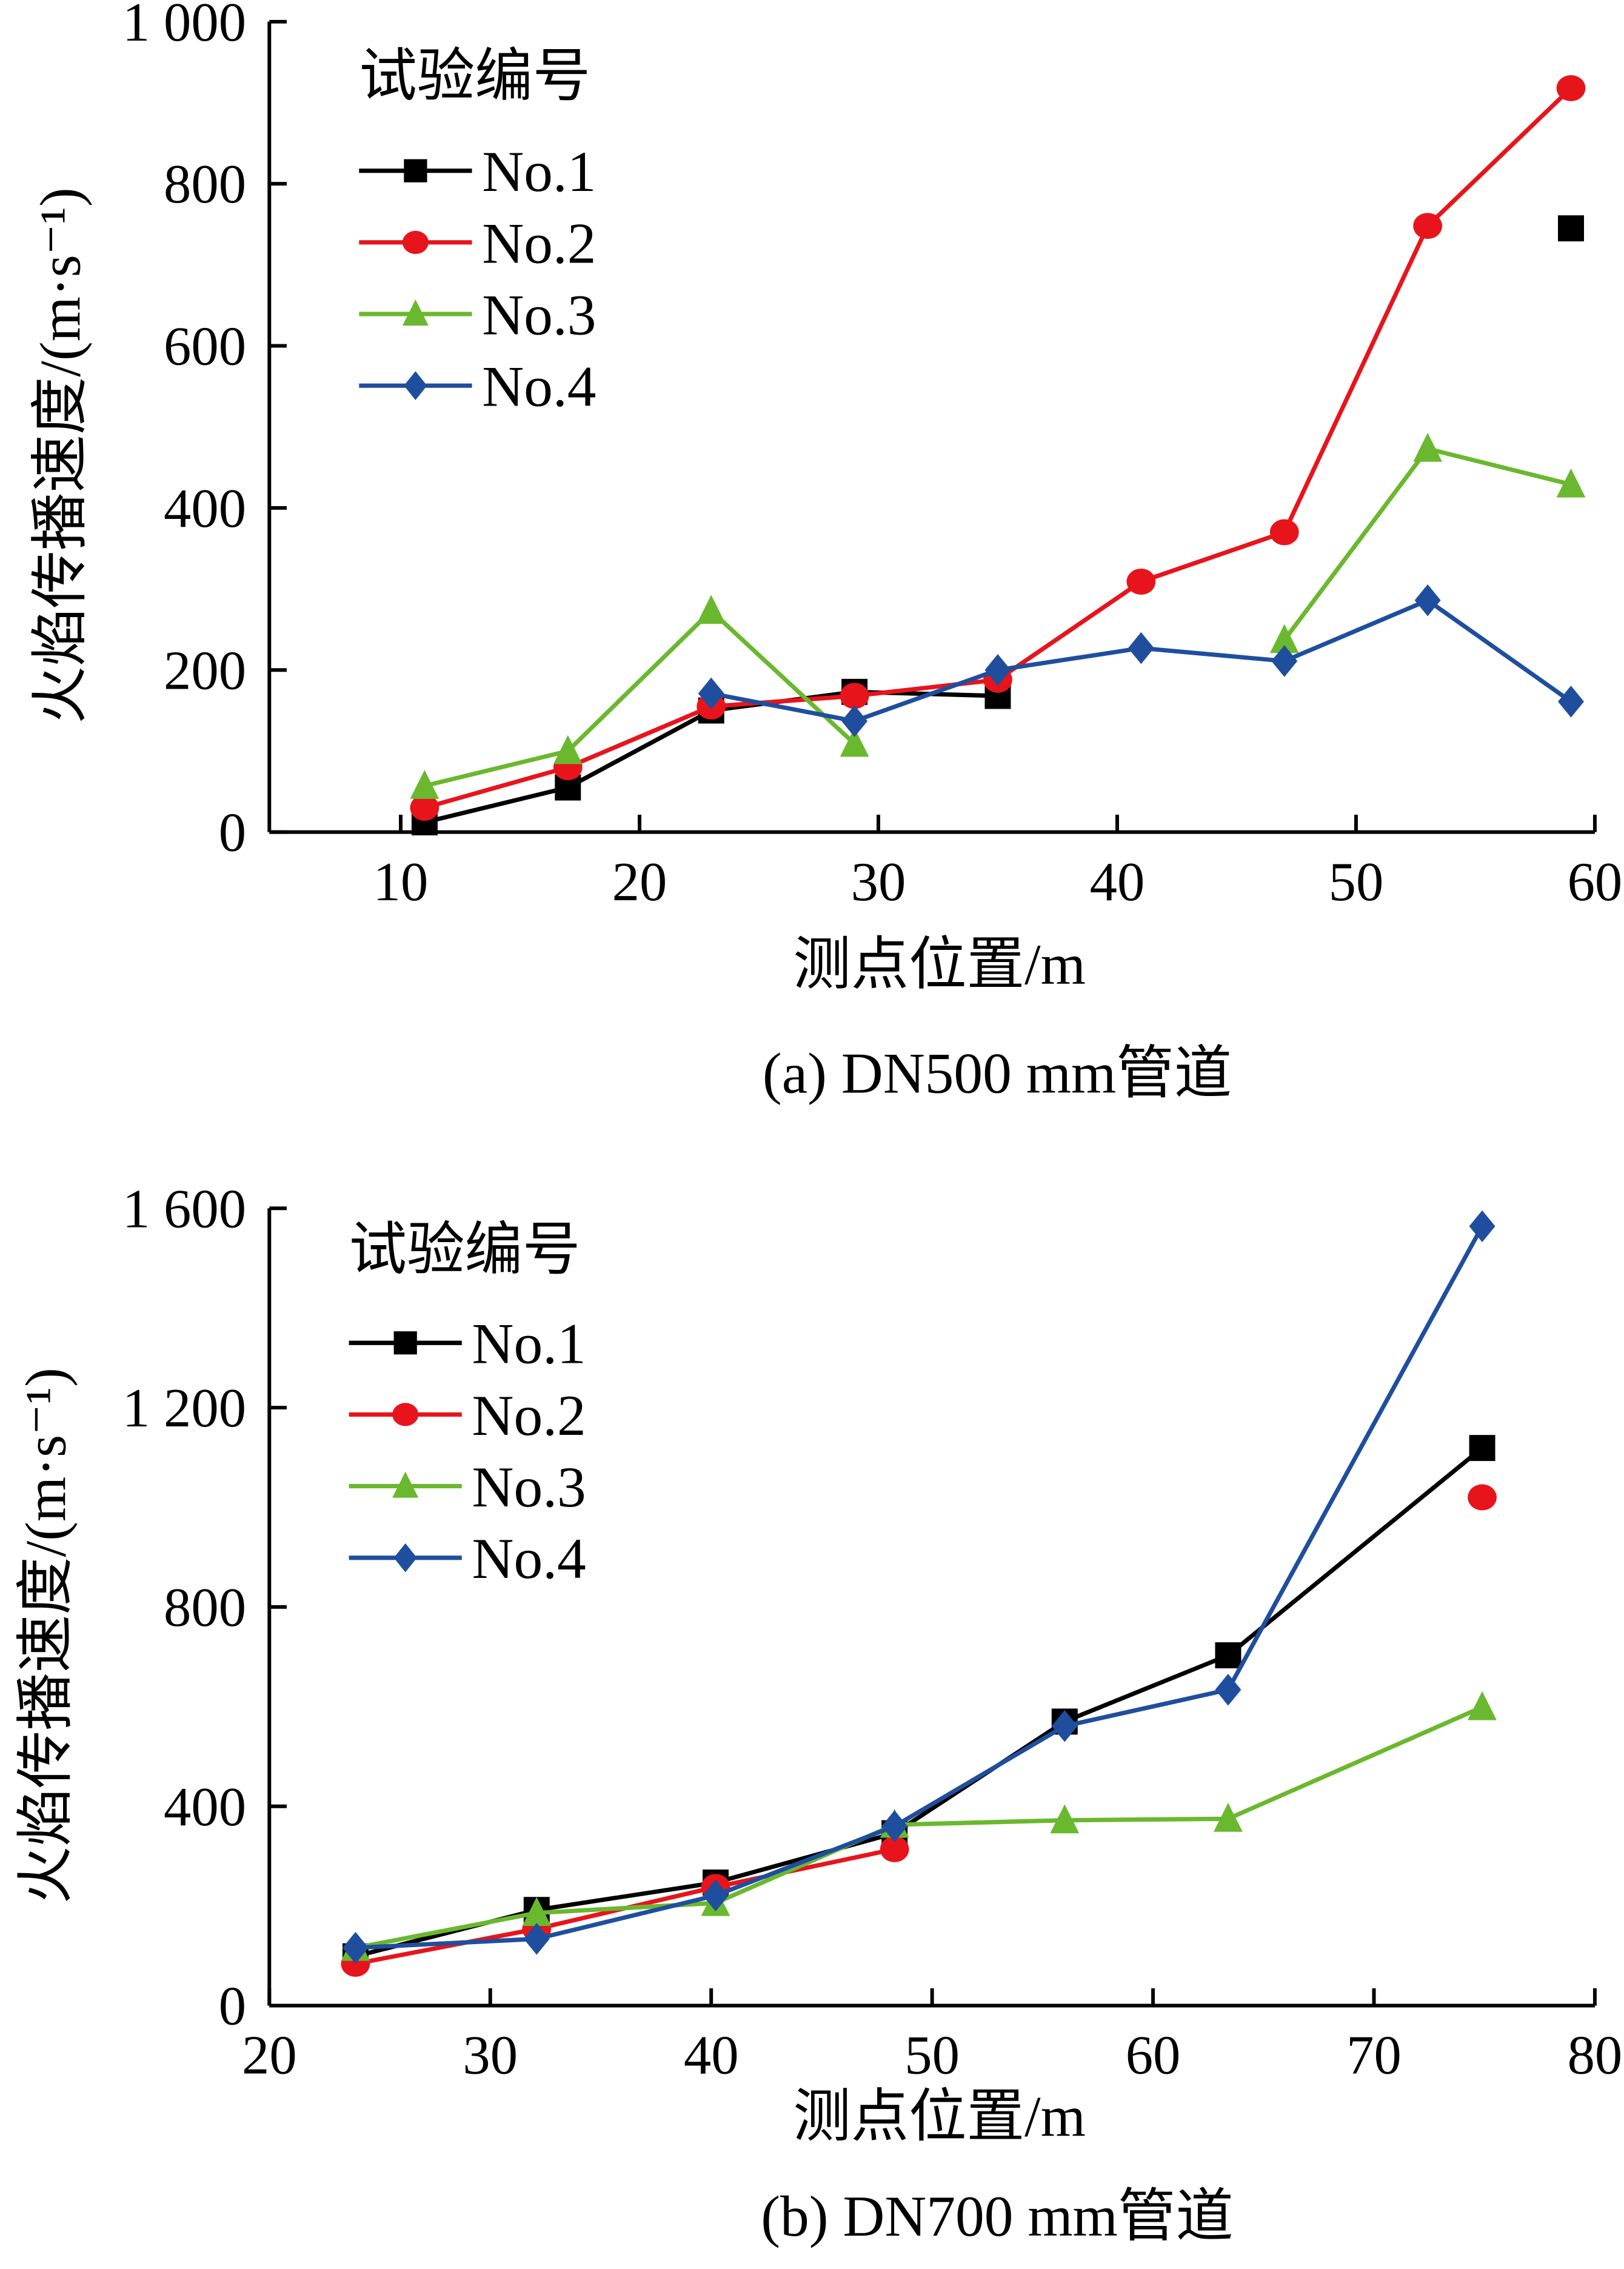 The image size is (1624, 2269). I want to click on x-tick-label: 80, so click(1595, 2055).